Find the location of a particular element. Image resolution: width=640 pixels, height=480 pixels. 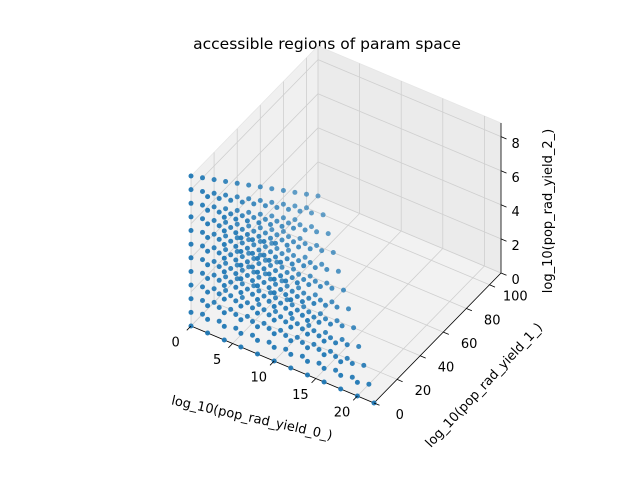

x-tick-label: 15 is located at coordinates (300, 395).